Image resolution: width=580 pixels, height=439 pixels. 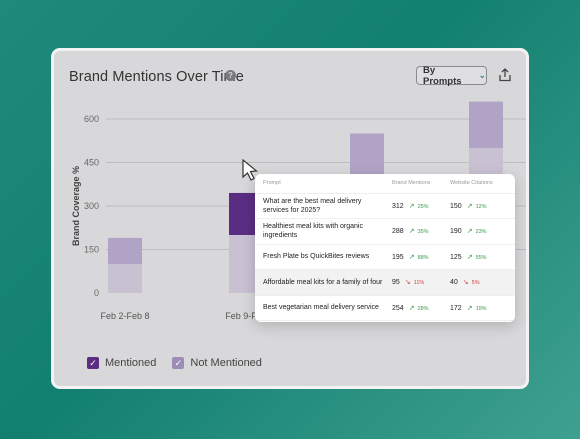 What do you see at coordinates (96, 293) in the screenshot?
I see `y-tick-label: 0` at bounding box center [96, 293].